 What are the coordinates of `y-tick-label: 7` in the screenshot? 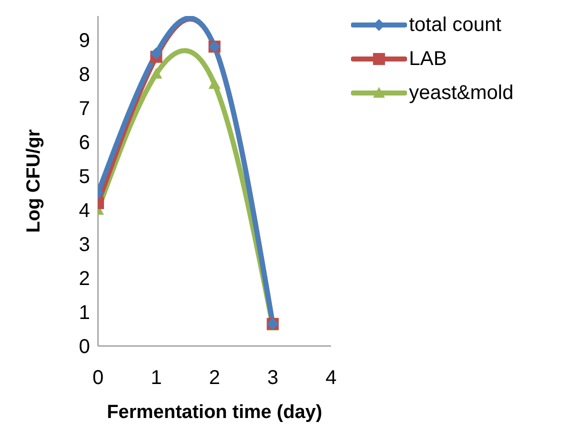 It's located at (84, 109).